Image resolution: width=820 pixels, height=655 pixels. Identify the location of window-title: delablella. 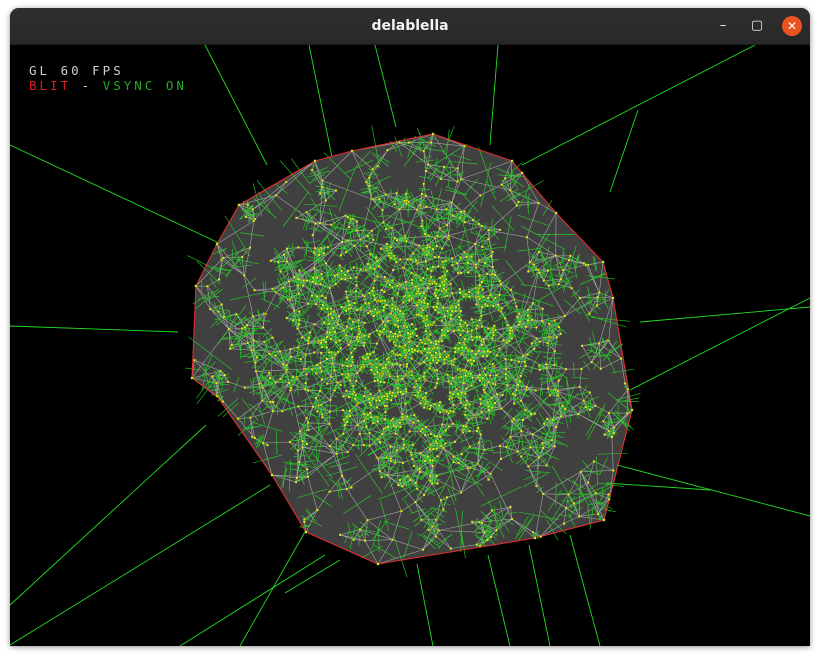
(410, 26).